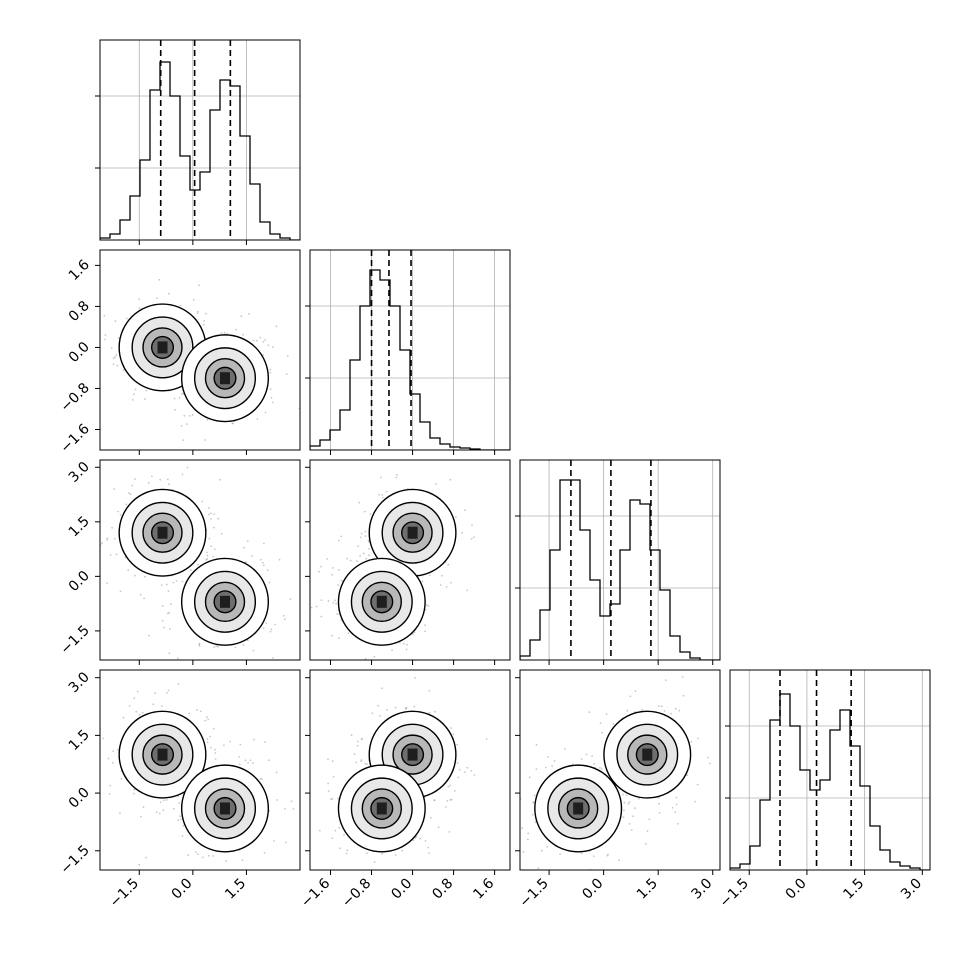  Describe the element at coordinates (620, 770) in the screenshot. I see `axes-frame-panel-p2-p3` at that location.